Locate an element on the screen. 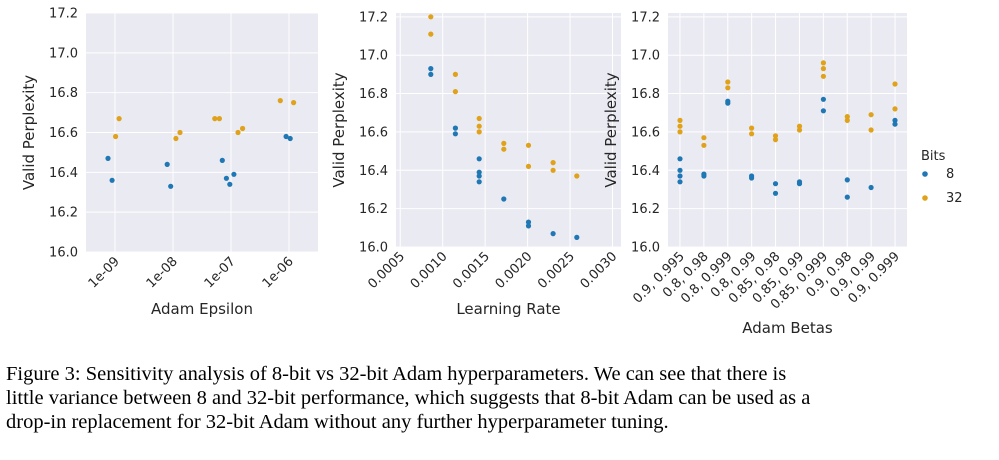  x-tick-label: 1e-09 is located at coordinates (104, 272).